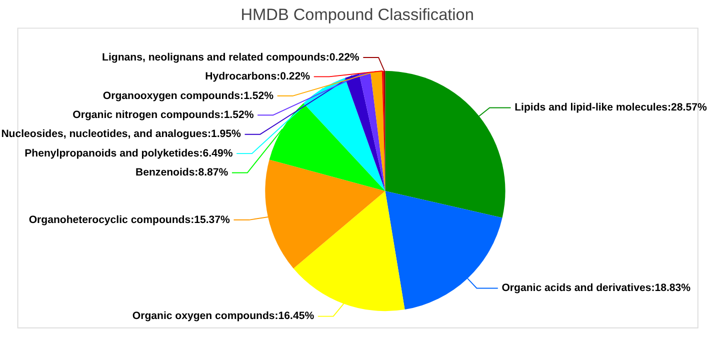  What do you see at coordinates (163, 115) in the screenshot?
I see `slice-label: Organic nitrogen compounds:1.52%` at bounding box center [163, 115].